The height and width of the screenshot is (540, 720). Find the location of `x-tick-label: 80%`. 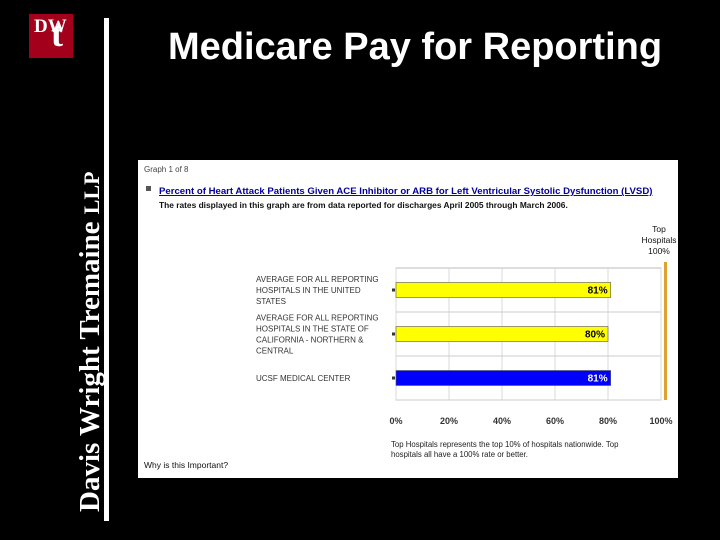

x-tick-label: 80% is located at coordinates (608, 421).